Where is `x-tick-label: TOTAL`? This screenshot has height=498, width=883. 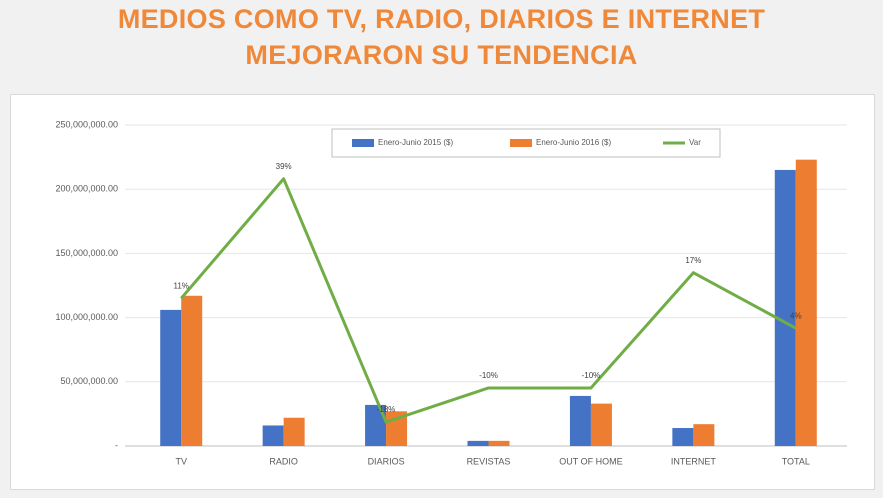
x-tick-label: TOTAL is located at coordinates (796, 461).